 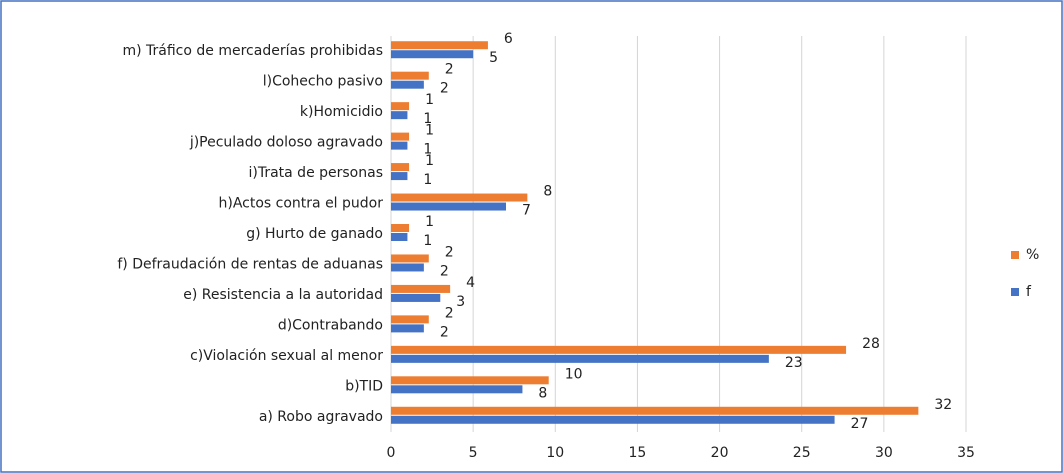 I want to click on y-tick-label: g) Hurto de ganado, so click(x=314, y=234).